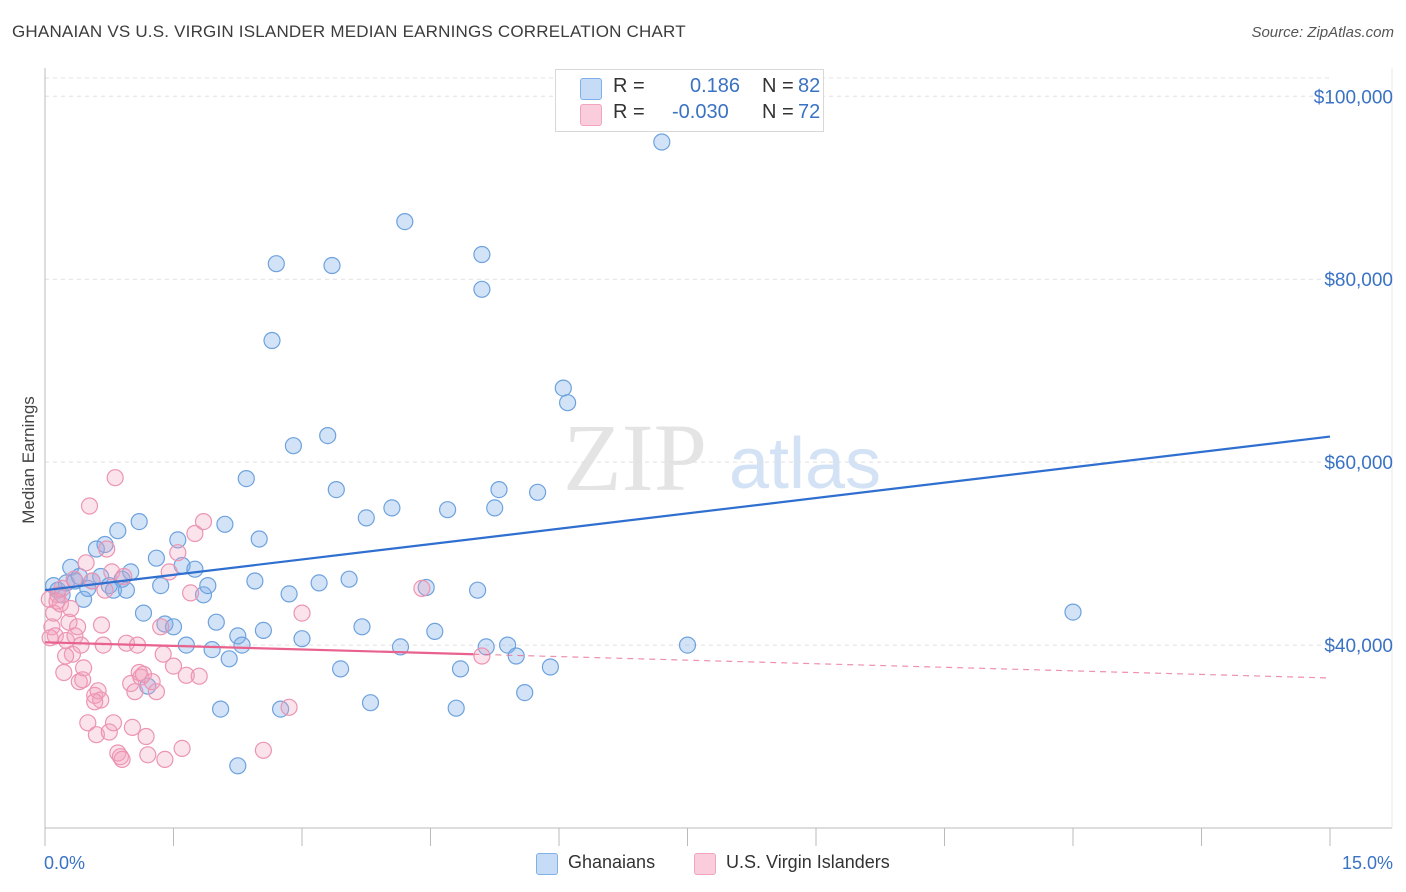  What do you see at coordinates (1358, 646) in the screenshot?
I see `y-tick-label: $40,000` at bounding box center [1358, 646].